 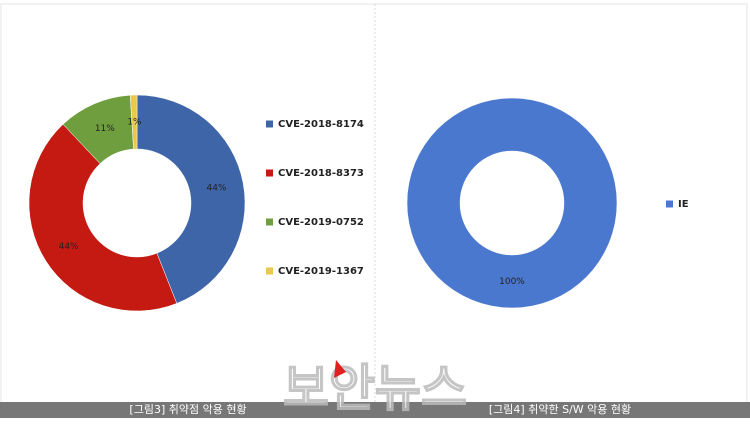 What do you see at coordinates (321, 124) in the screenshot?
I see `legend-label: CVE-2018-8174` at bounding box center [321, 124].